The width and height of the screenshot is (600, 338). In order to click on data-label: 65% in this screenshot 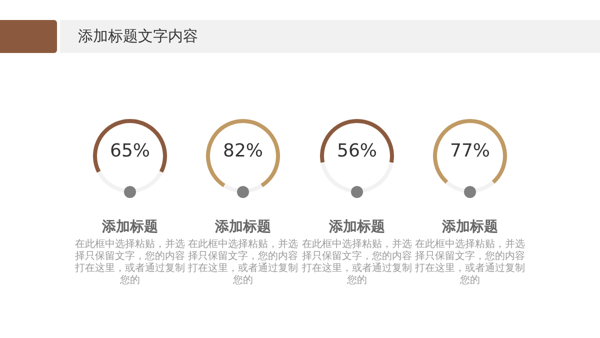, I will do `click(130, 151)`.